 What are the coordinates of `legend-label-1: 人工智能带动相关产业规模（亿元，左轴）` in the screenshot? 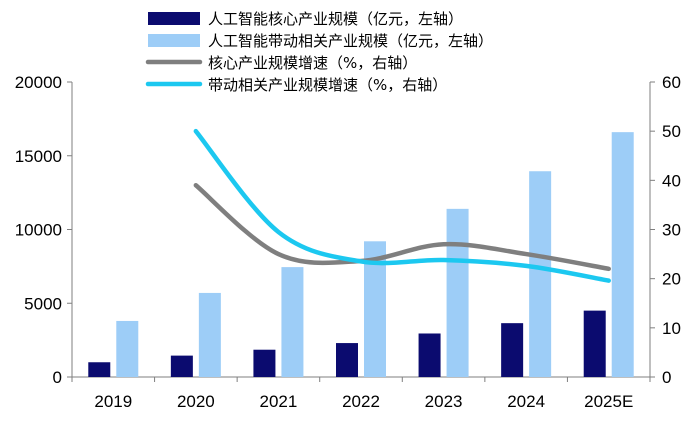 It's located at (350, 41).